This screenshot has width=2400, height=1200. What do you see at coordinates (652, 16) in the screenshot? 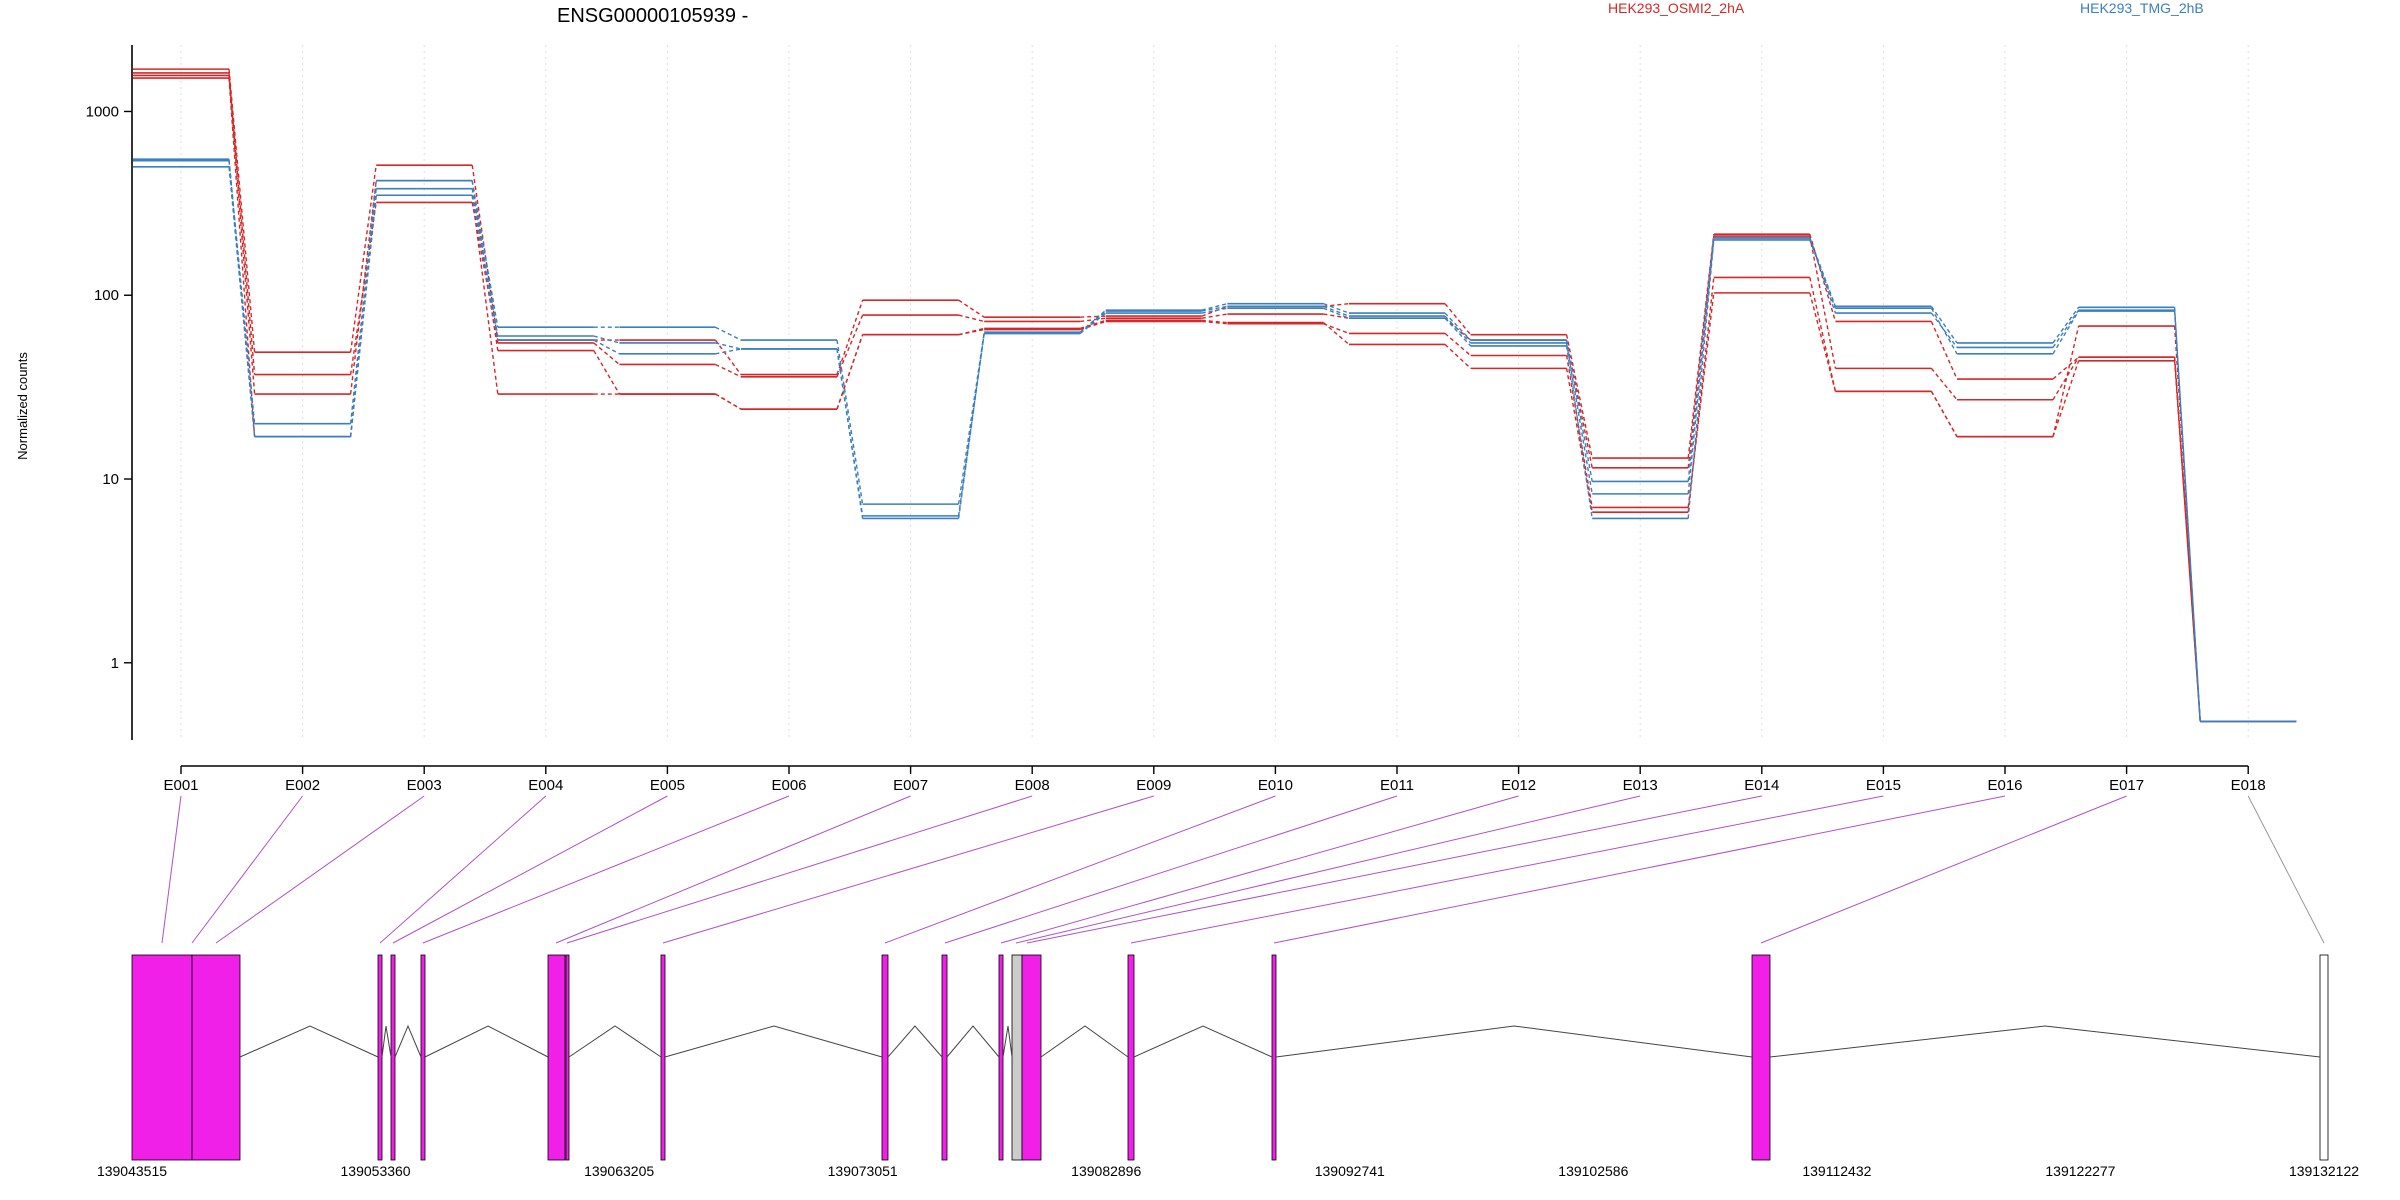
I see `chart-title: ENSG00000105939 -` at bounding box center [652, 16].